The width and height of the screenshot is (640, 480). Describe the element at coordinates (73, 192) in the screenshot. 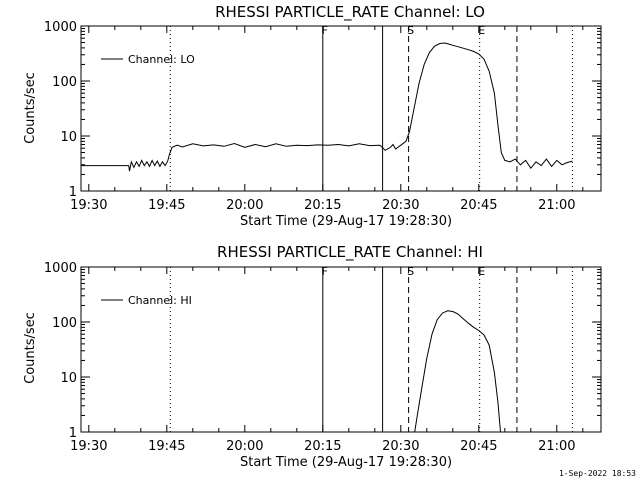

I see `lo-y-tick-label: 1` at that location.